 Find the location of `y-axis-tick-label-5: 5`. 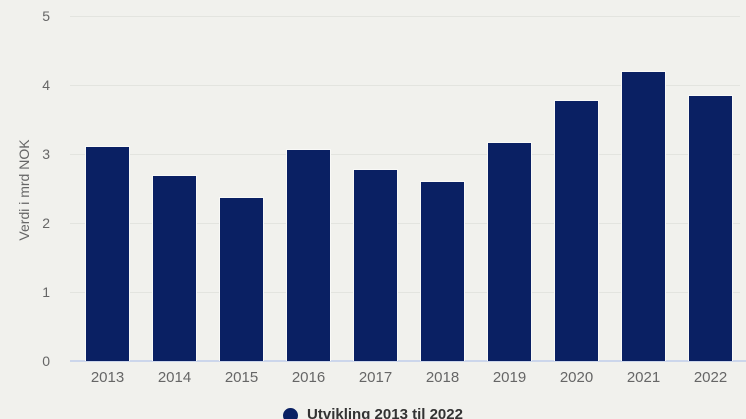

y-axis-tick-label-5: 5 is located at coordinates (46, 16).